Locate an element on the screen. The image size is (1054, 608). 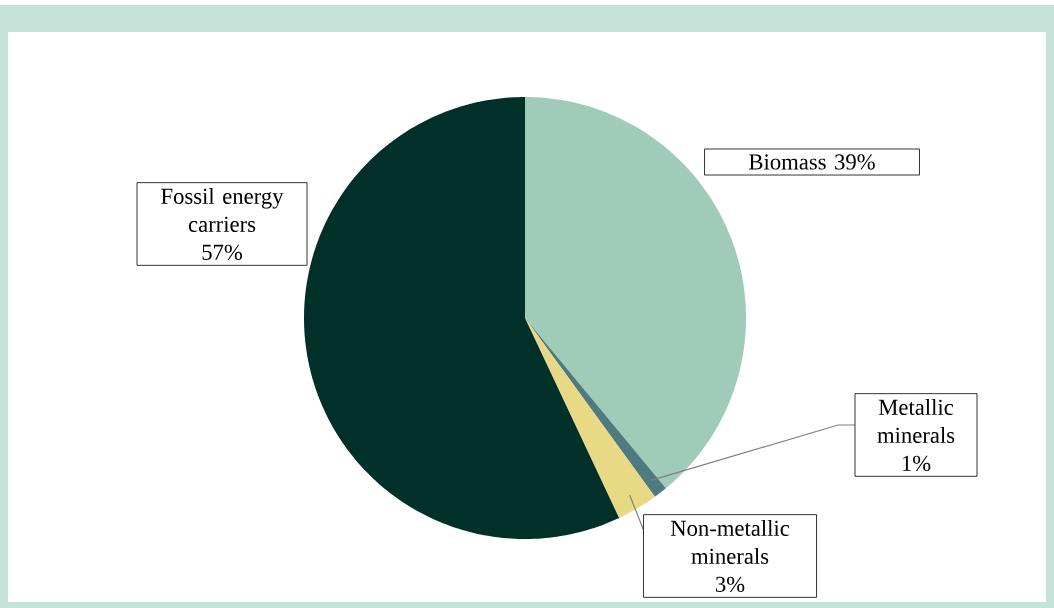
data-label: 3% is located at coordinates (730, 584).